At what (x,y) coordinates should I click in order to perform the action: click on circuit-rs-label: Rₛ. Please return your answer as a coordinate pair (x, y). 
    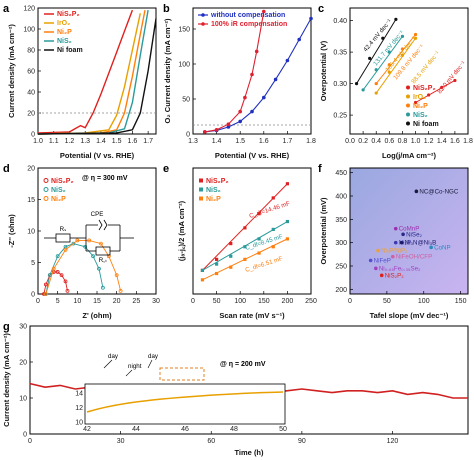
    Looking at the image, I should click on (63, 229).